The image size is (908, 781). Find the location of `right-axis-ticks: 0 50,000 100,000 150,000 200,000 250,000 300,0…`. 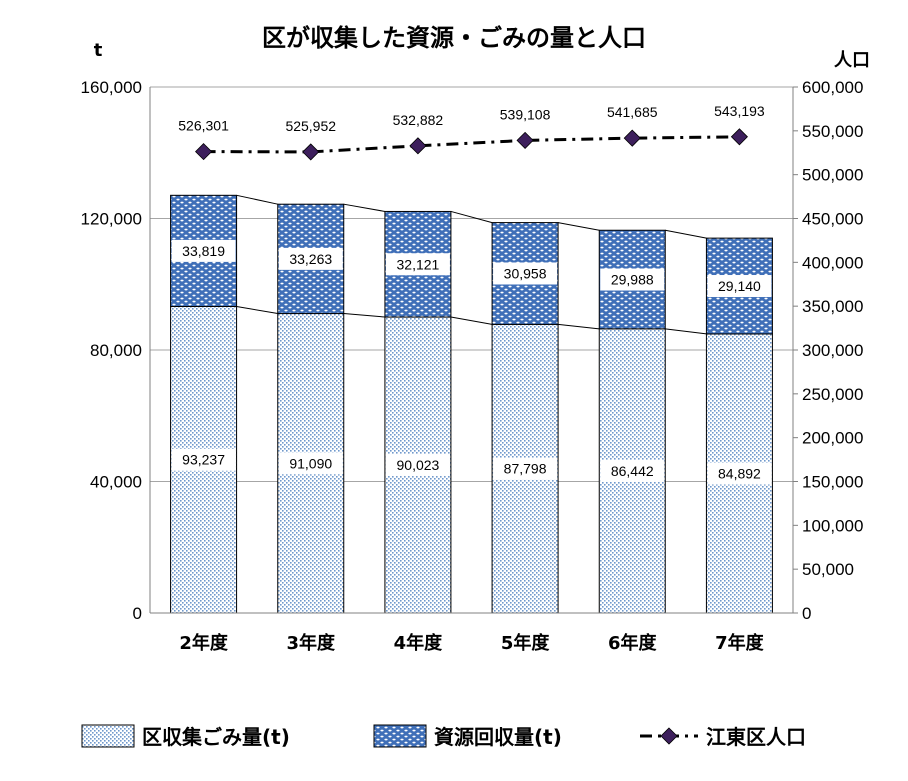

right-axis-ticks: 0 50,000 100,000 150,000 200,000 250,000 300,0… is located at coordinates (828, 350).